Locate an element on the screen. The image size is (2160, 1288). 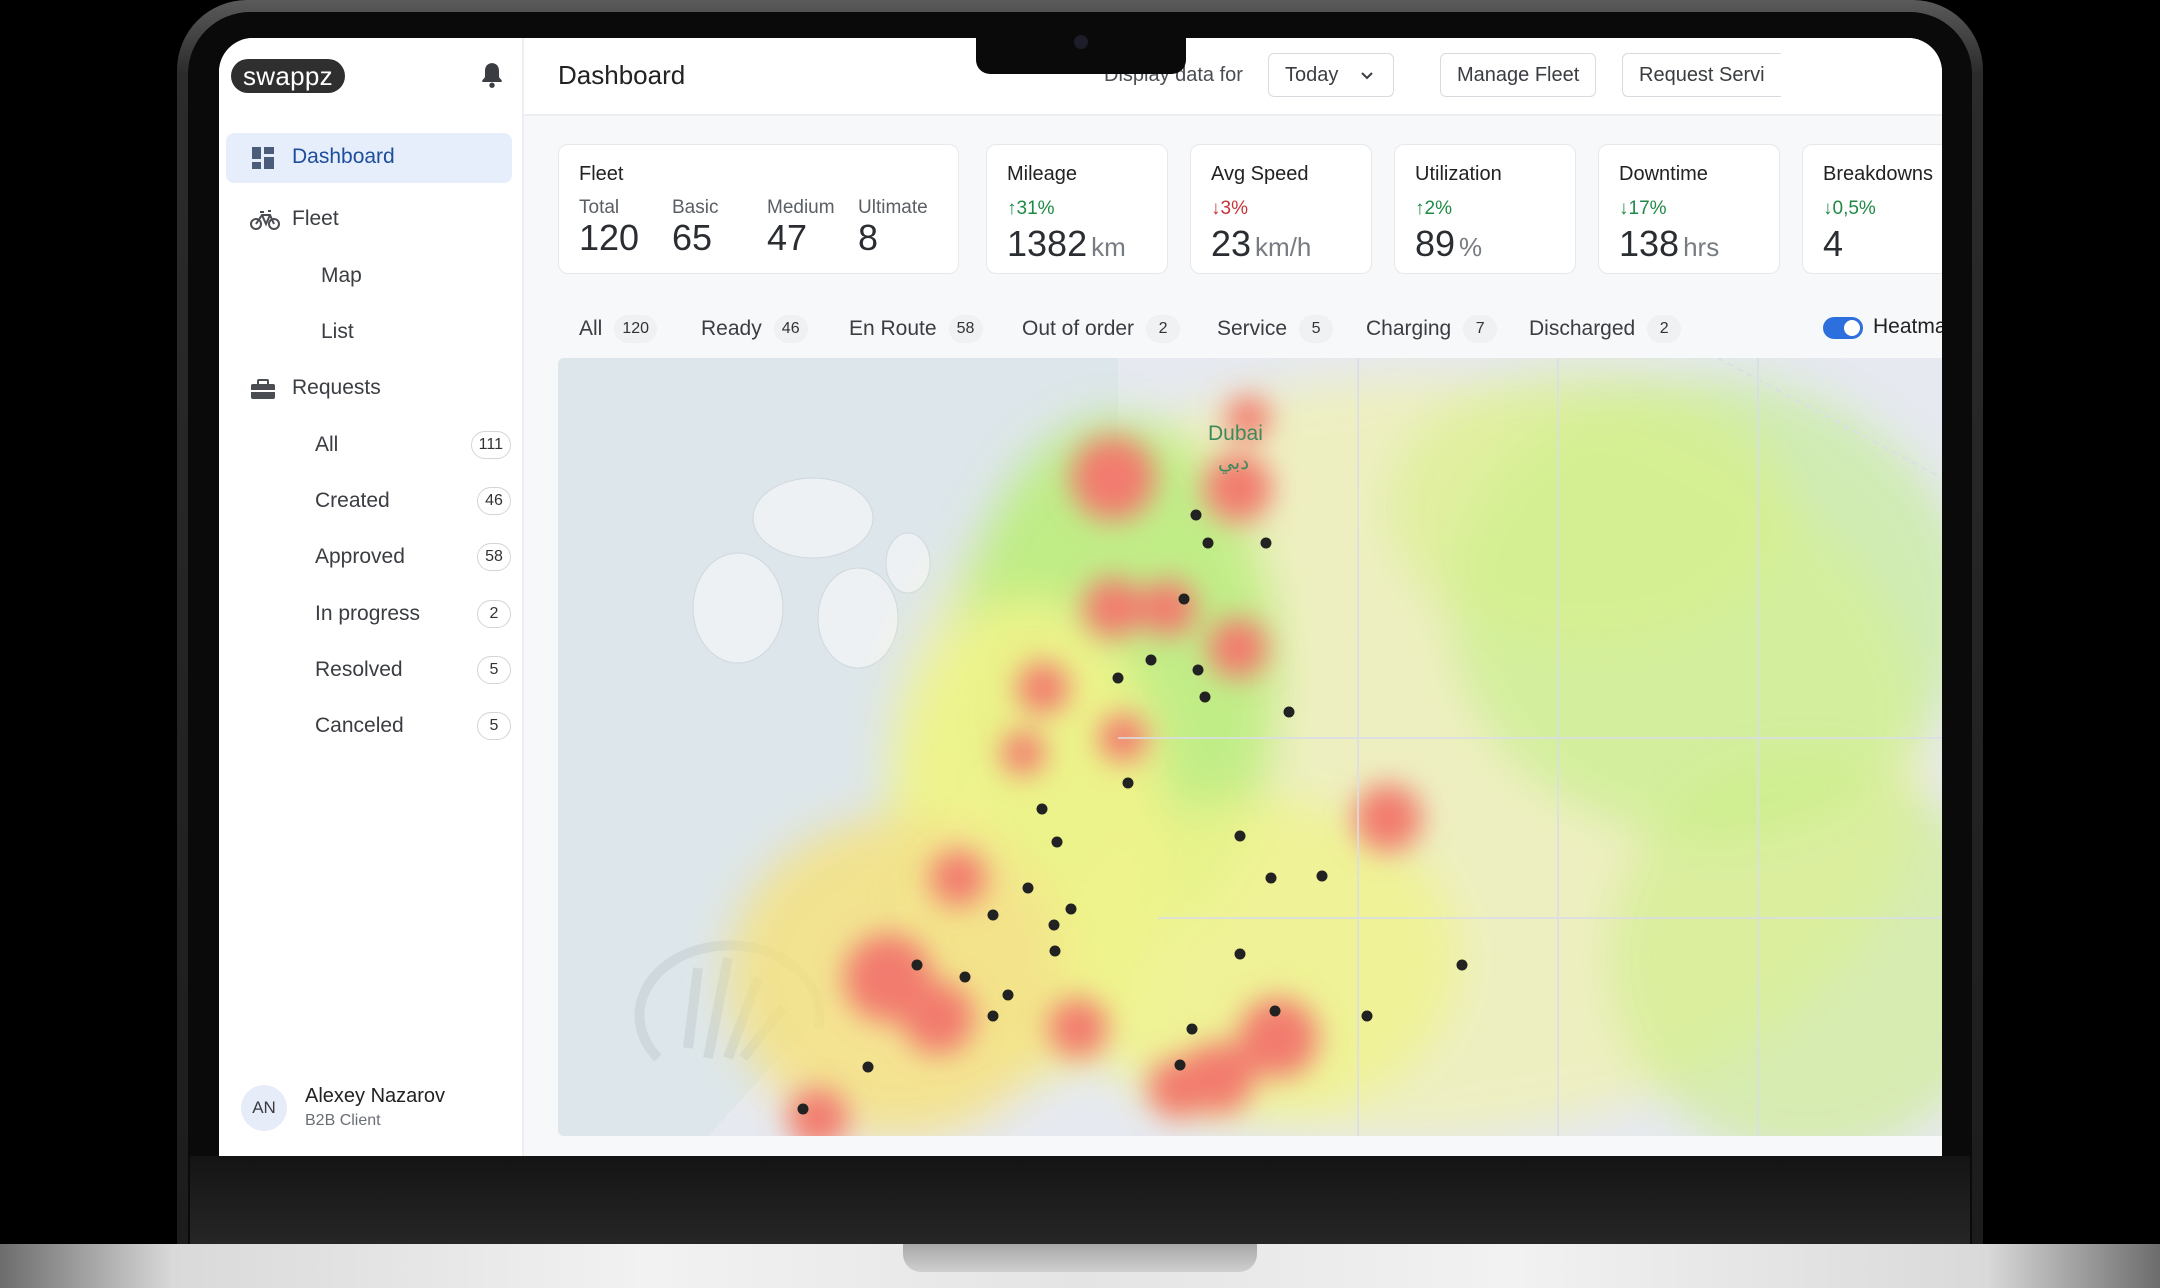
tab-ready: Ready 46 is located at coordinates (754, 329).